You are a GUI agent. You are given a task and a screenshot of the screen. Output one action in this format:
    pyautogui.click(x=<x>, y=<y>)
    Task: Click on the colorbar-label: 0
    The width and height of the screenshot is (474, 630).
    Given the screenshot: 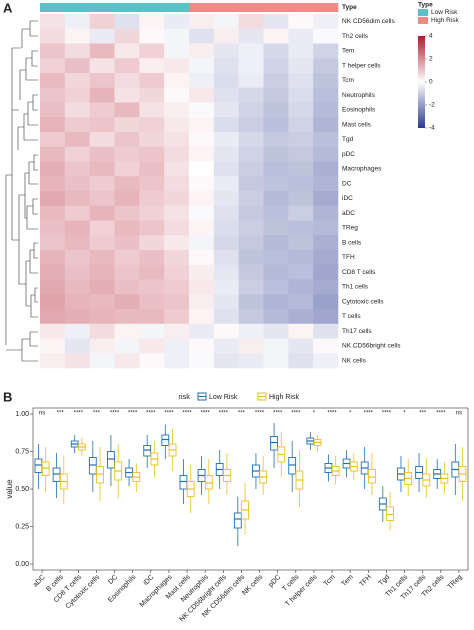 What is the action you would take?
    pyautogui.click(x=431, y=82)
    